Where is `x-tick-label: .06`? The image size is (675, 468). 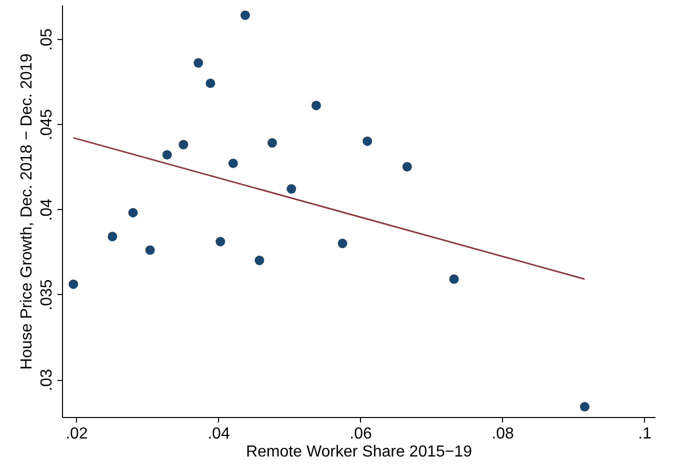
x-tick-label: .06 is located at coordinates (361, 434).